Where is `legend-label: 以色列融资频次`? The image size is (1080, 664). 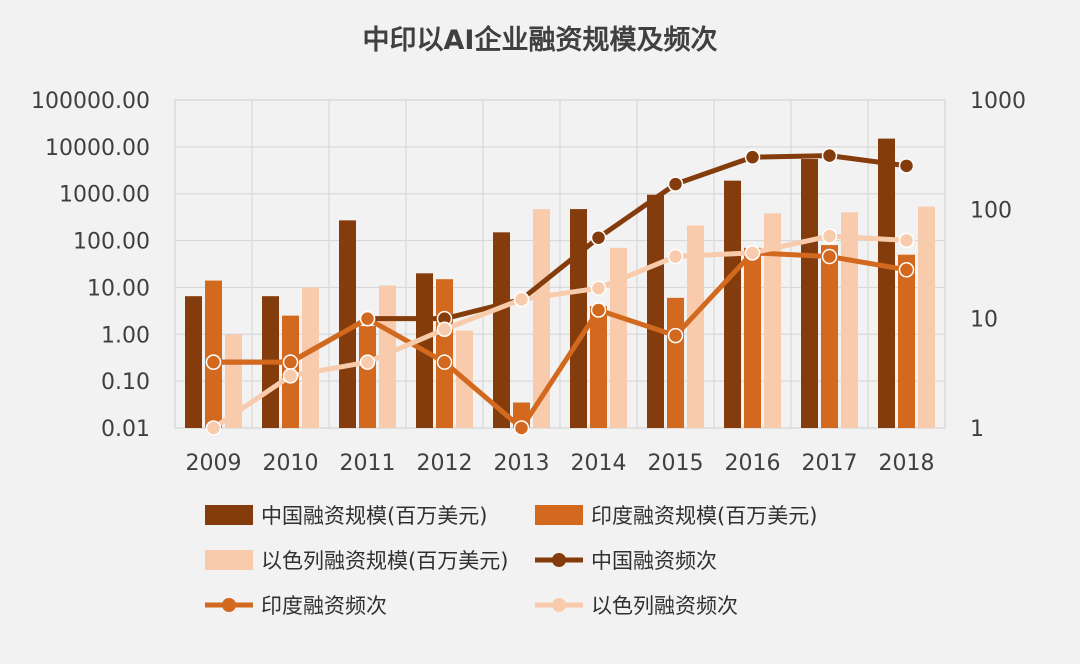
legend-label: 以色列融资频次 is located at coordinates (664, 606).